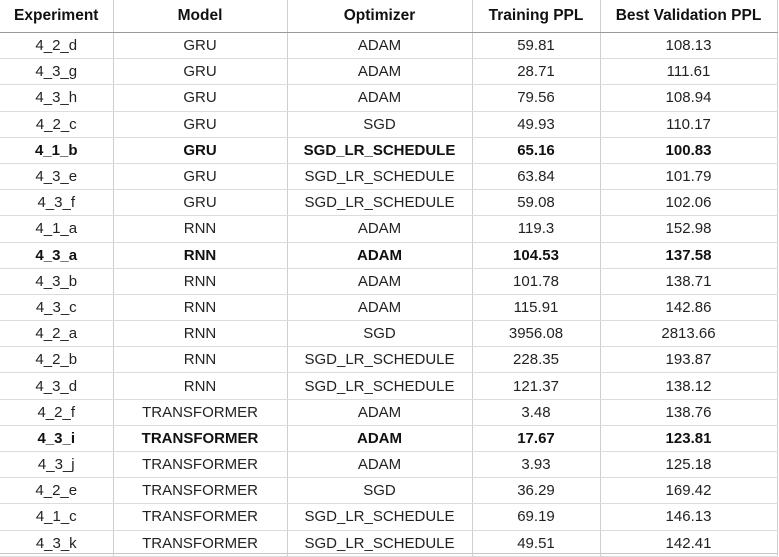  I want to click on header-model: Model, so click(200, 16).